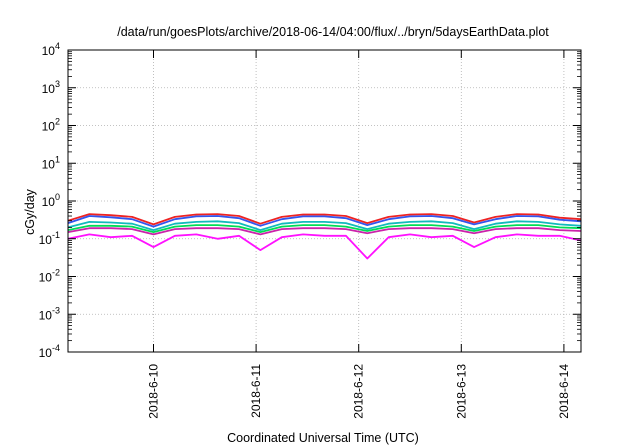  I want to click on y-tick-label: 10⁻³, so click(49, 313).